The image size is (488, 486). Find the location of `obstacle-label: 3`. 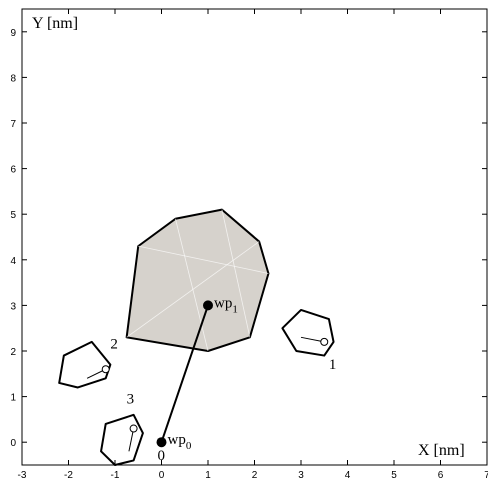

obstacle-label: 3 is located at coordinates (131, 399).